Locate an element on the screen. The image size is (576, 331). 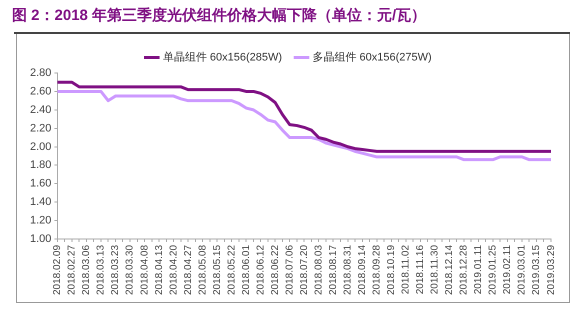
x-tick-label: 2019.03.01 is located at coordinates (522, 270).